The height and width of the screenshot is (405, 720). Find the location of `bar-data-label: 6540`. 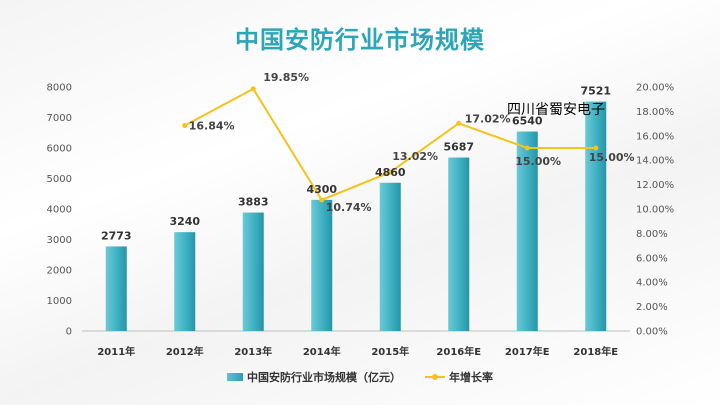

bar-data-label: 6540 is located at coordinates (527, 121).